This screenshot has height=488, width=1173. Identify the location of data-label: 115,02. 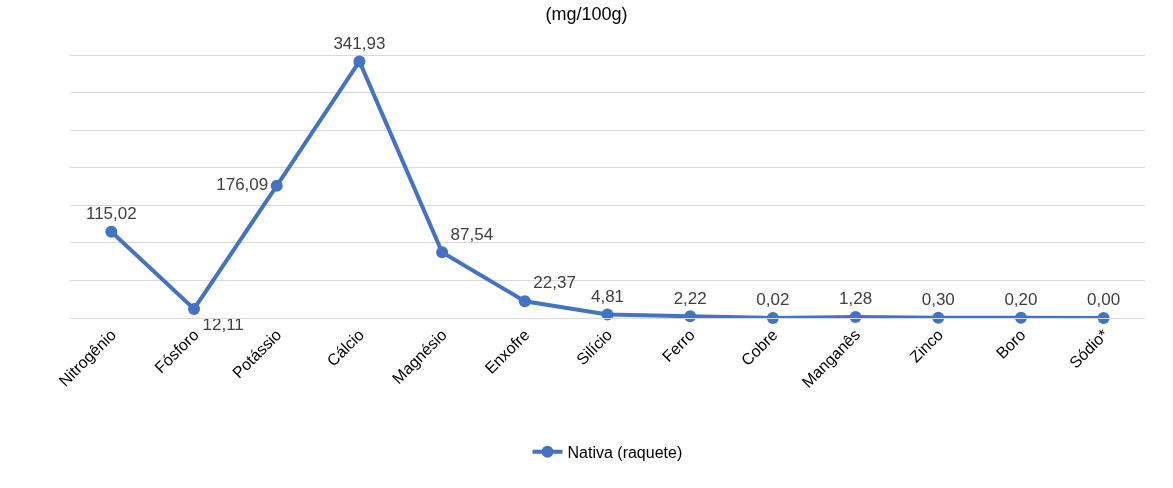
(111, 213).